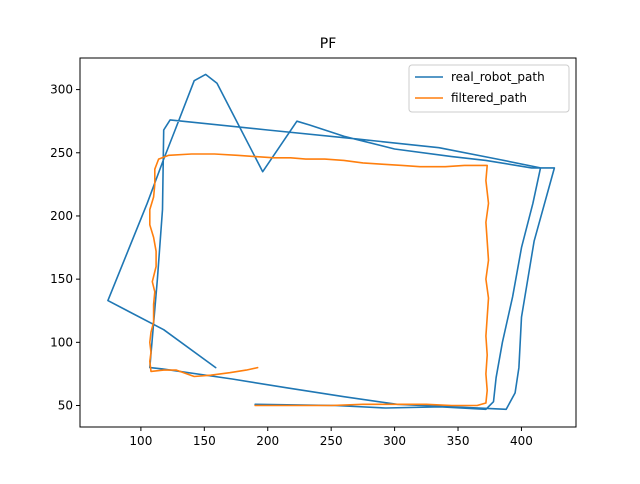 The height and width of the screenshot is (484, 640). I want to click on legend-label-filtered-path: filtered_path, so click(489, 98).